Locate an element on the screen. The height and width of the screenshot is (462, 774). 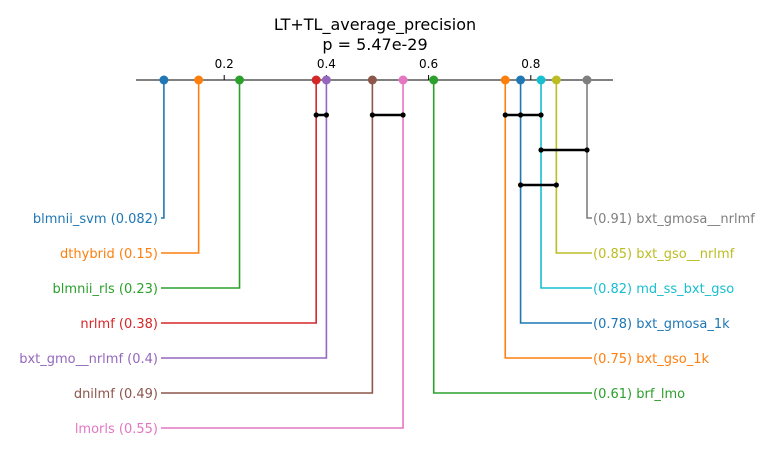
method-label: blmnii_svm (0.082) is located at coordinates (95, 219).